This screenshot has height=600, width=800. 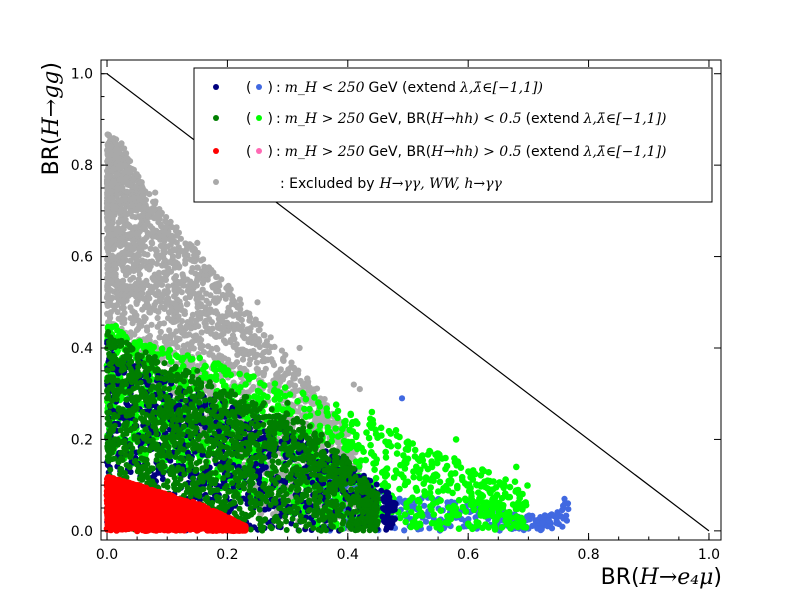 What do you see at coordinates (426, 521) in the screenshot?
I see `light-blue-outlier-point` at bounding box center [426, 521].